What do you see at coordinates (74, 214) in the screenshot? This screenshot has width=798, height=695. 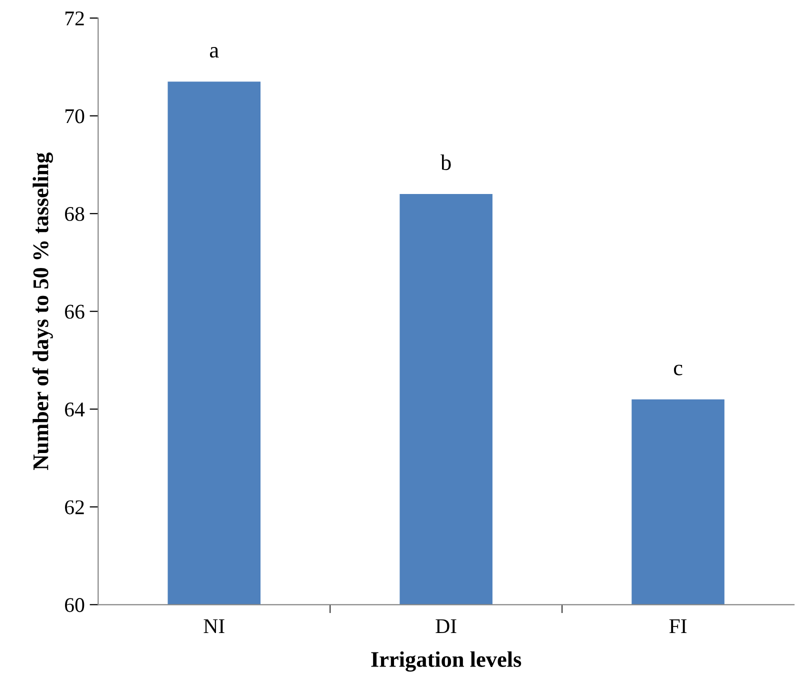 I see `y-tick-label: 68` at bounding box center [74, 214].